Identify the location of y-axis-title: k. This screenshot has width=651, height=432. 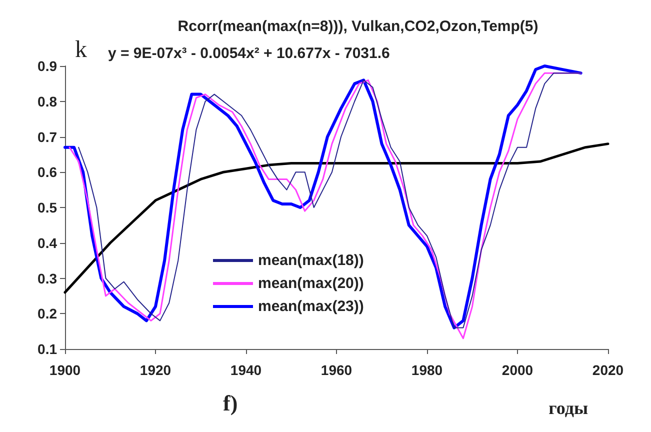
(81, 50).